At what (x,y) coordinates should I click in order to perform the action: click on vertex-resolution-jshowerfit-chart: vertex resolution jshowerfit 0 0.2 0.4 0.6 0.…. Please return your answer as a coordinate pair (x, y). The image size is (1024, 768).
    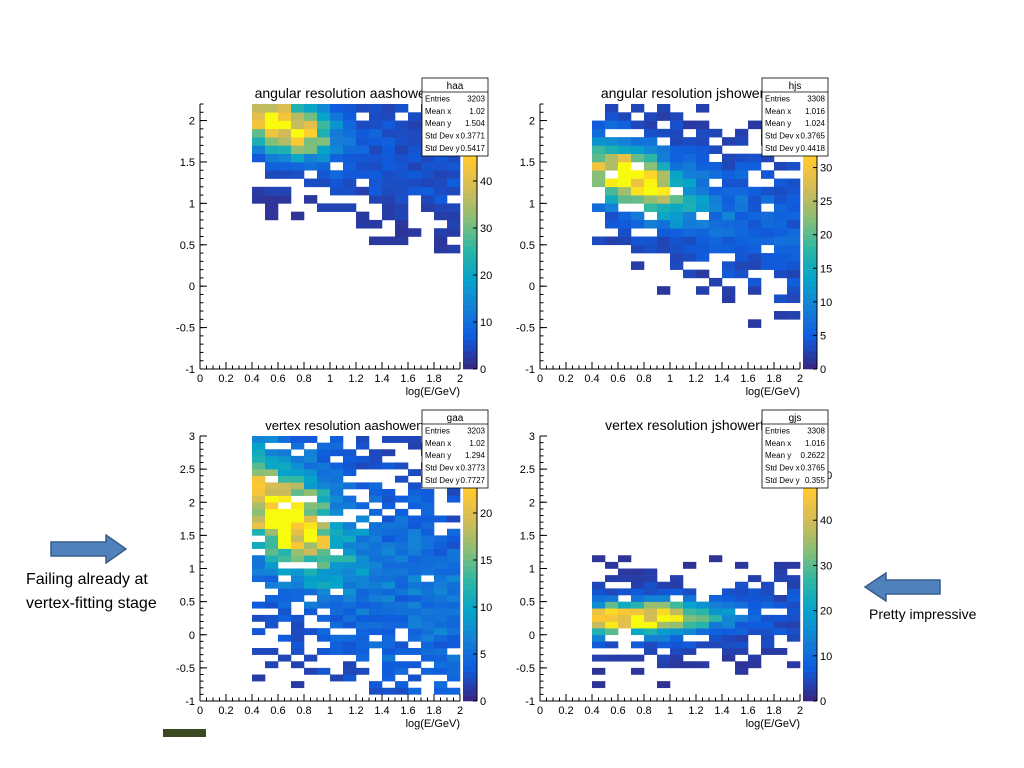
    Looking at the image, I should click on (662, 569).